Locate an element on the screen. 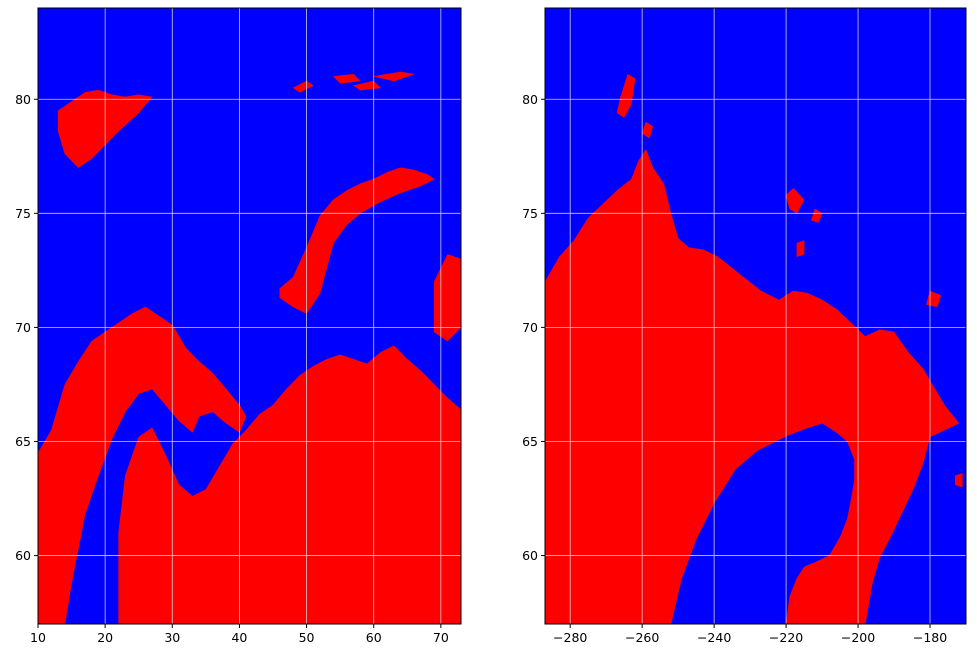 The width and height of the screenshot is (977, 659). x-tick-label: −280 is located at coordinates (570, 637).